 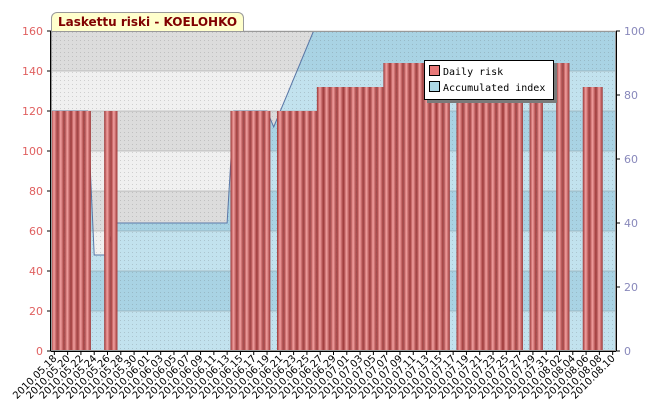 I want to click on left-axis-tick-label: 40, so click(x=36, y=271).